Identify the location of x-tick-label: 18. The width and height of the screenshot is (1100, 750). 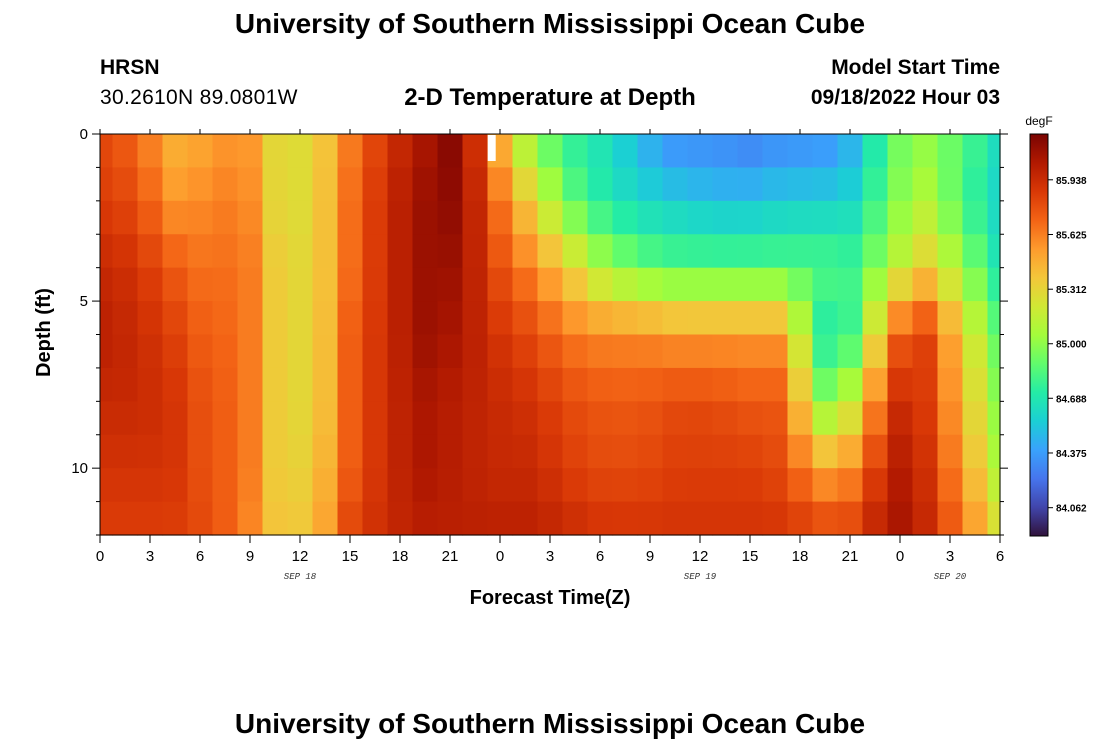
(800, 556).